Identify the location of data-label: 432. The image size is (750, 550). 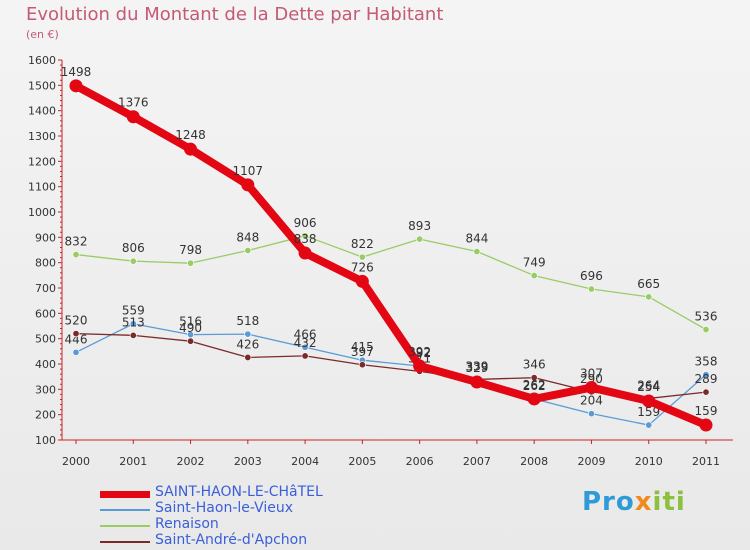
(305, 343).